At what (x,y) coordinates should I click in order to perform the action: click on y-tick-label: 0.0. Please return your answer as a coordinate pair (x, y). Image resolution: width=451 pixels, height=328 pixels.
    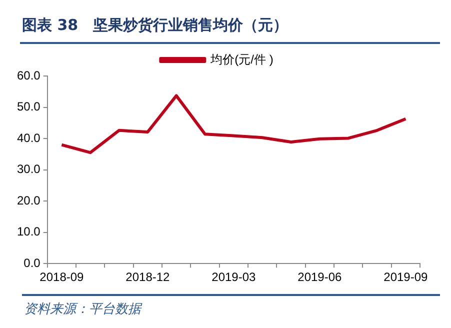
    Looking at the image, I should click on (32, 263).